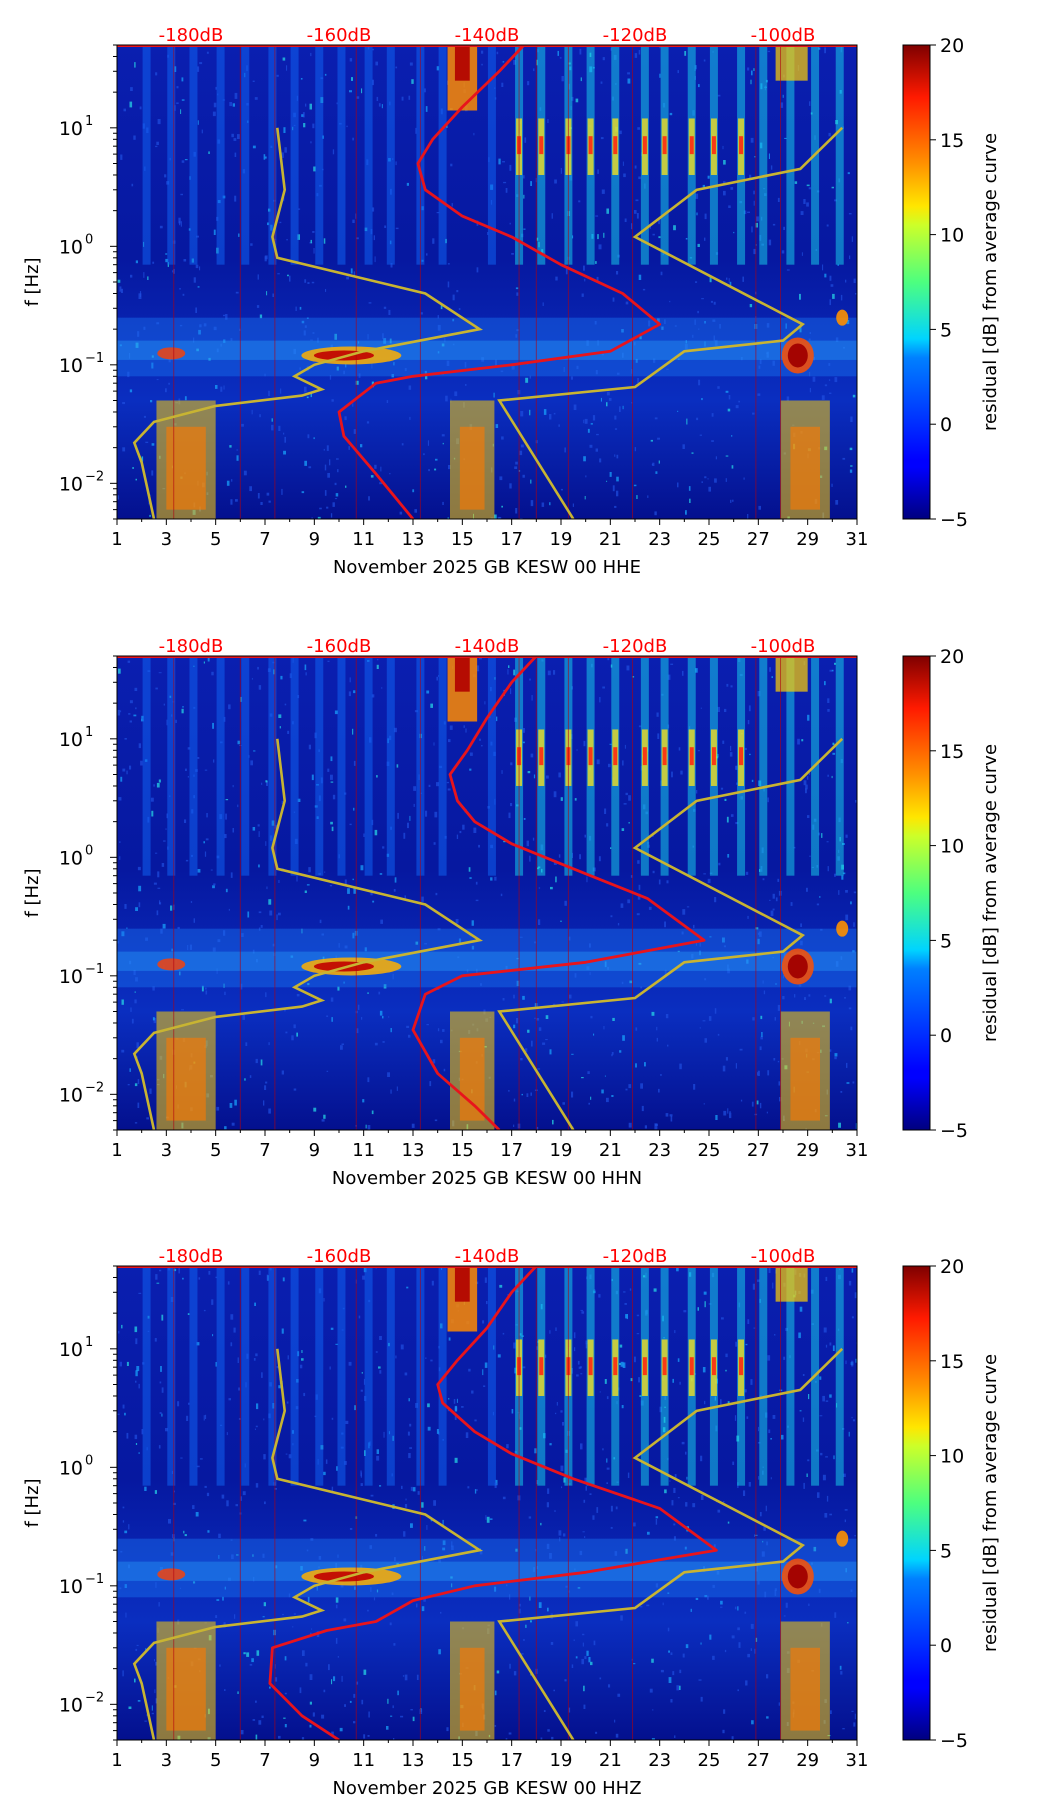 This screenshot has height=1806, width=1052. Describe the element at coordinates (486, 1788) in the screenshot. I see `x-axis-label: November 2025 GB KESW 00 HHZ` at that location.